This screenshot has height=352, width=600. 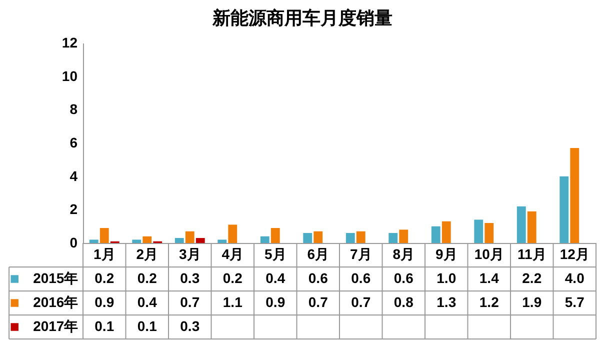 What do you see at coordinates (74, 142) in the screenshot?
I see `y-tick-label: 6` at bounding box center [74, 142].